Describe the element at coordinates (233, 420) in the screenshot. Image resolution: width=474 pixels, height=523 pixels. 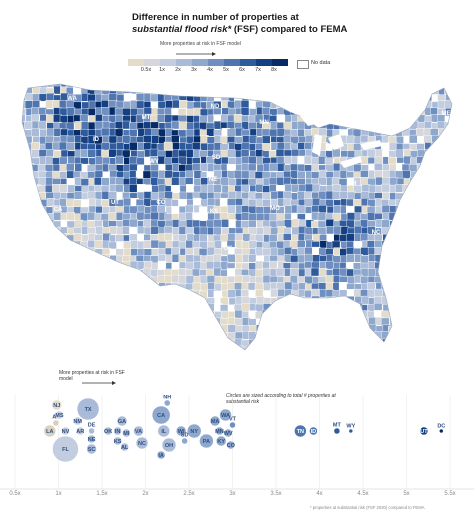
I see `bubble-label-vt: VT` at that location.